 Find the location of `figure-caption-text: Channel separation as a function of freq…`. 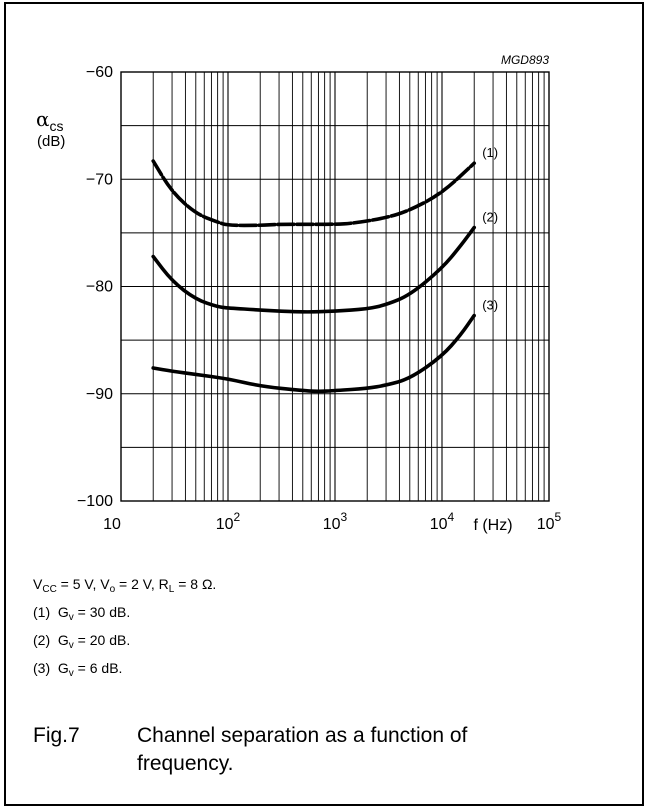

figure-caption-text: Channel separation as a function of freq… is located at coordinates (302, 749).